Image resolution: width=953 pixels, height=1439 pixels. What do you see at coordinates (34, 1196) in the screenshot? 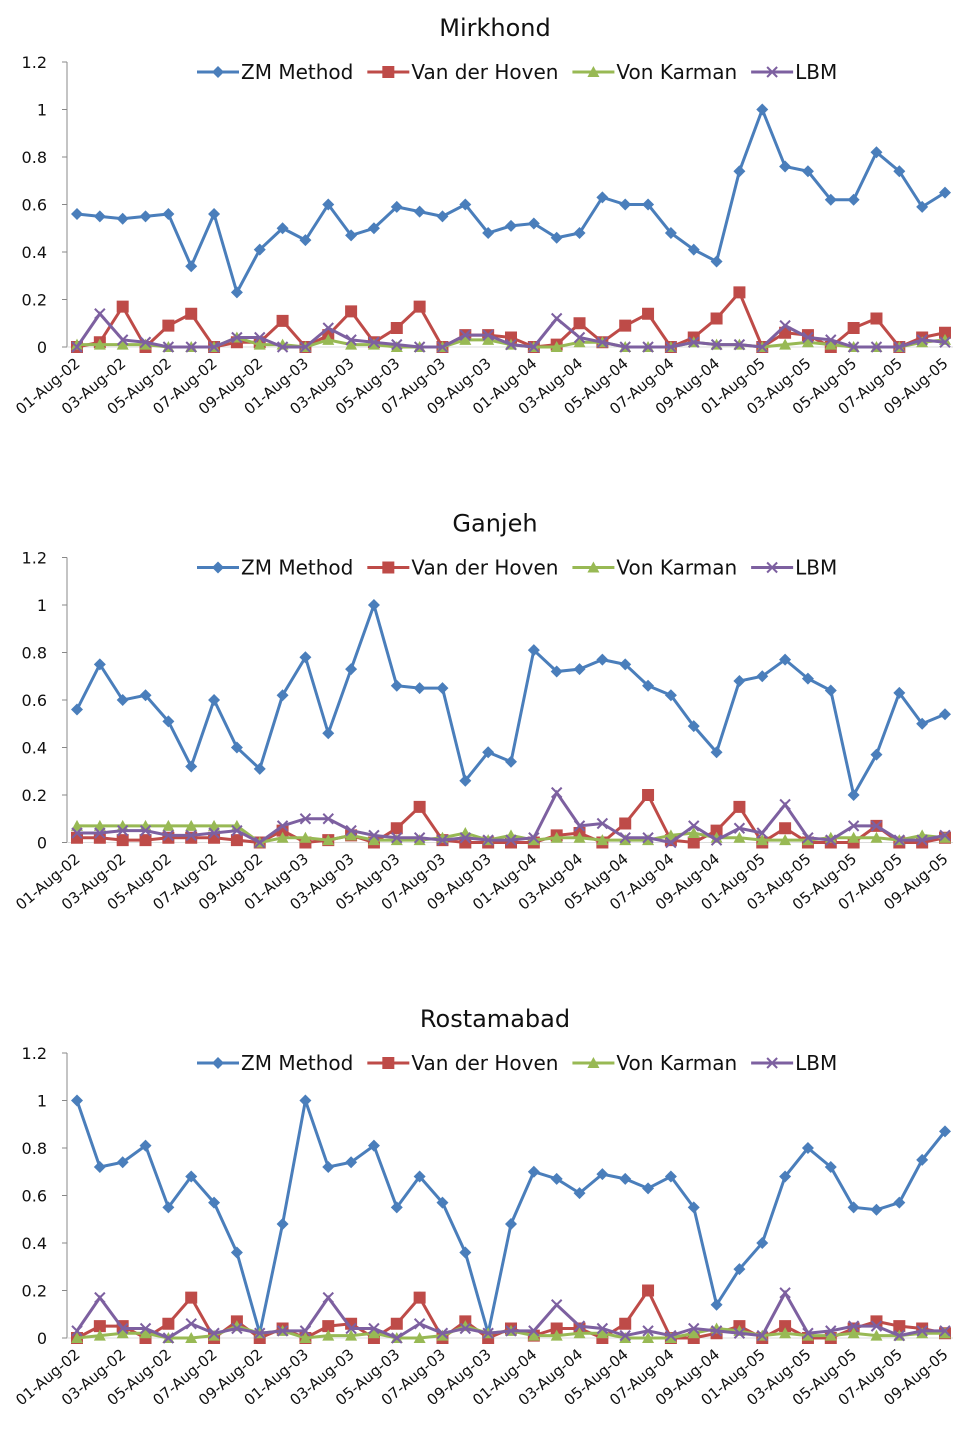
I see `y-tick-label: 0.6` at bounding box center [34, 1196].